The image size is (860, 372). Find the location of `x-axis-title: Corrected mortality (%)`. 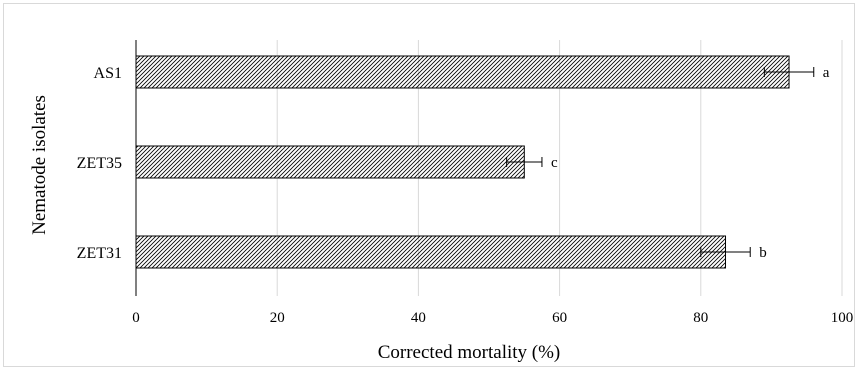

x-axis-title: Corrected mortality (%) is located at coordinates (469, 352).